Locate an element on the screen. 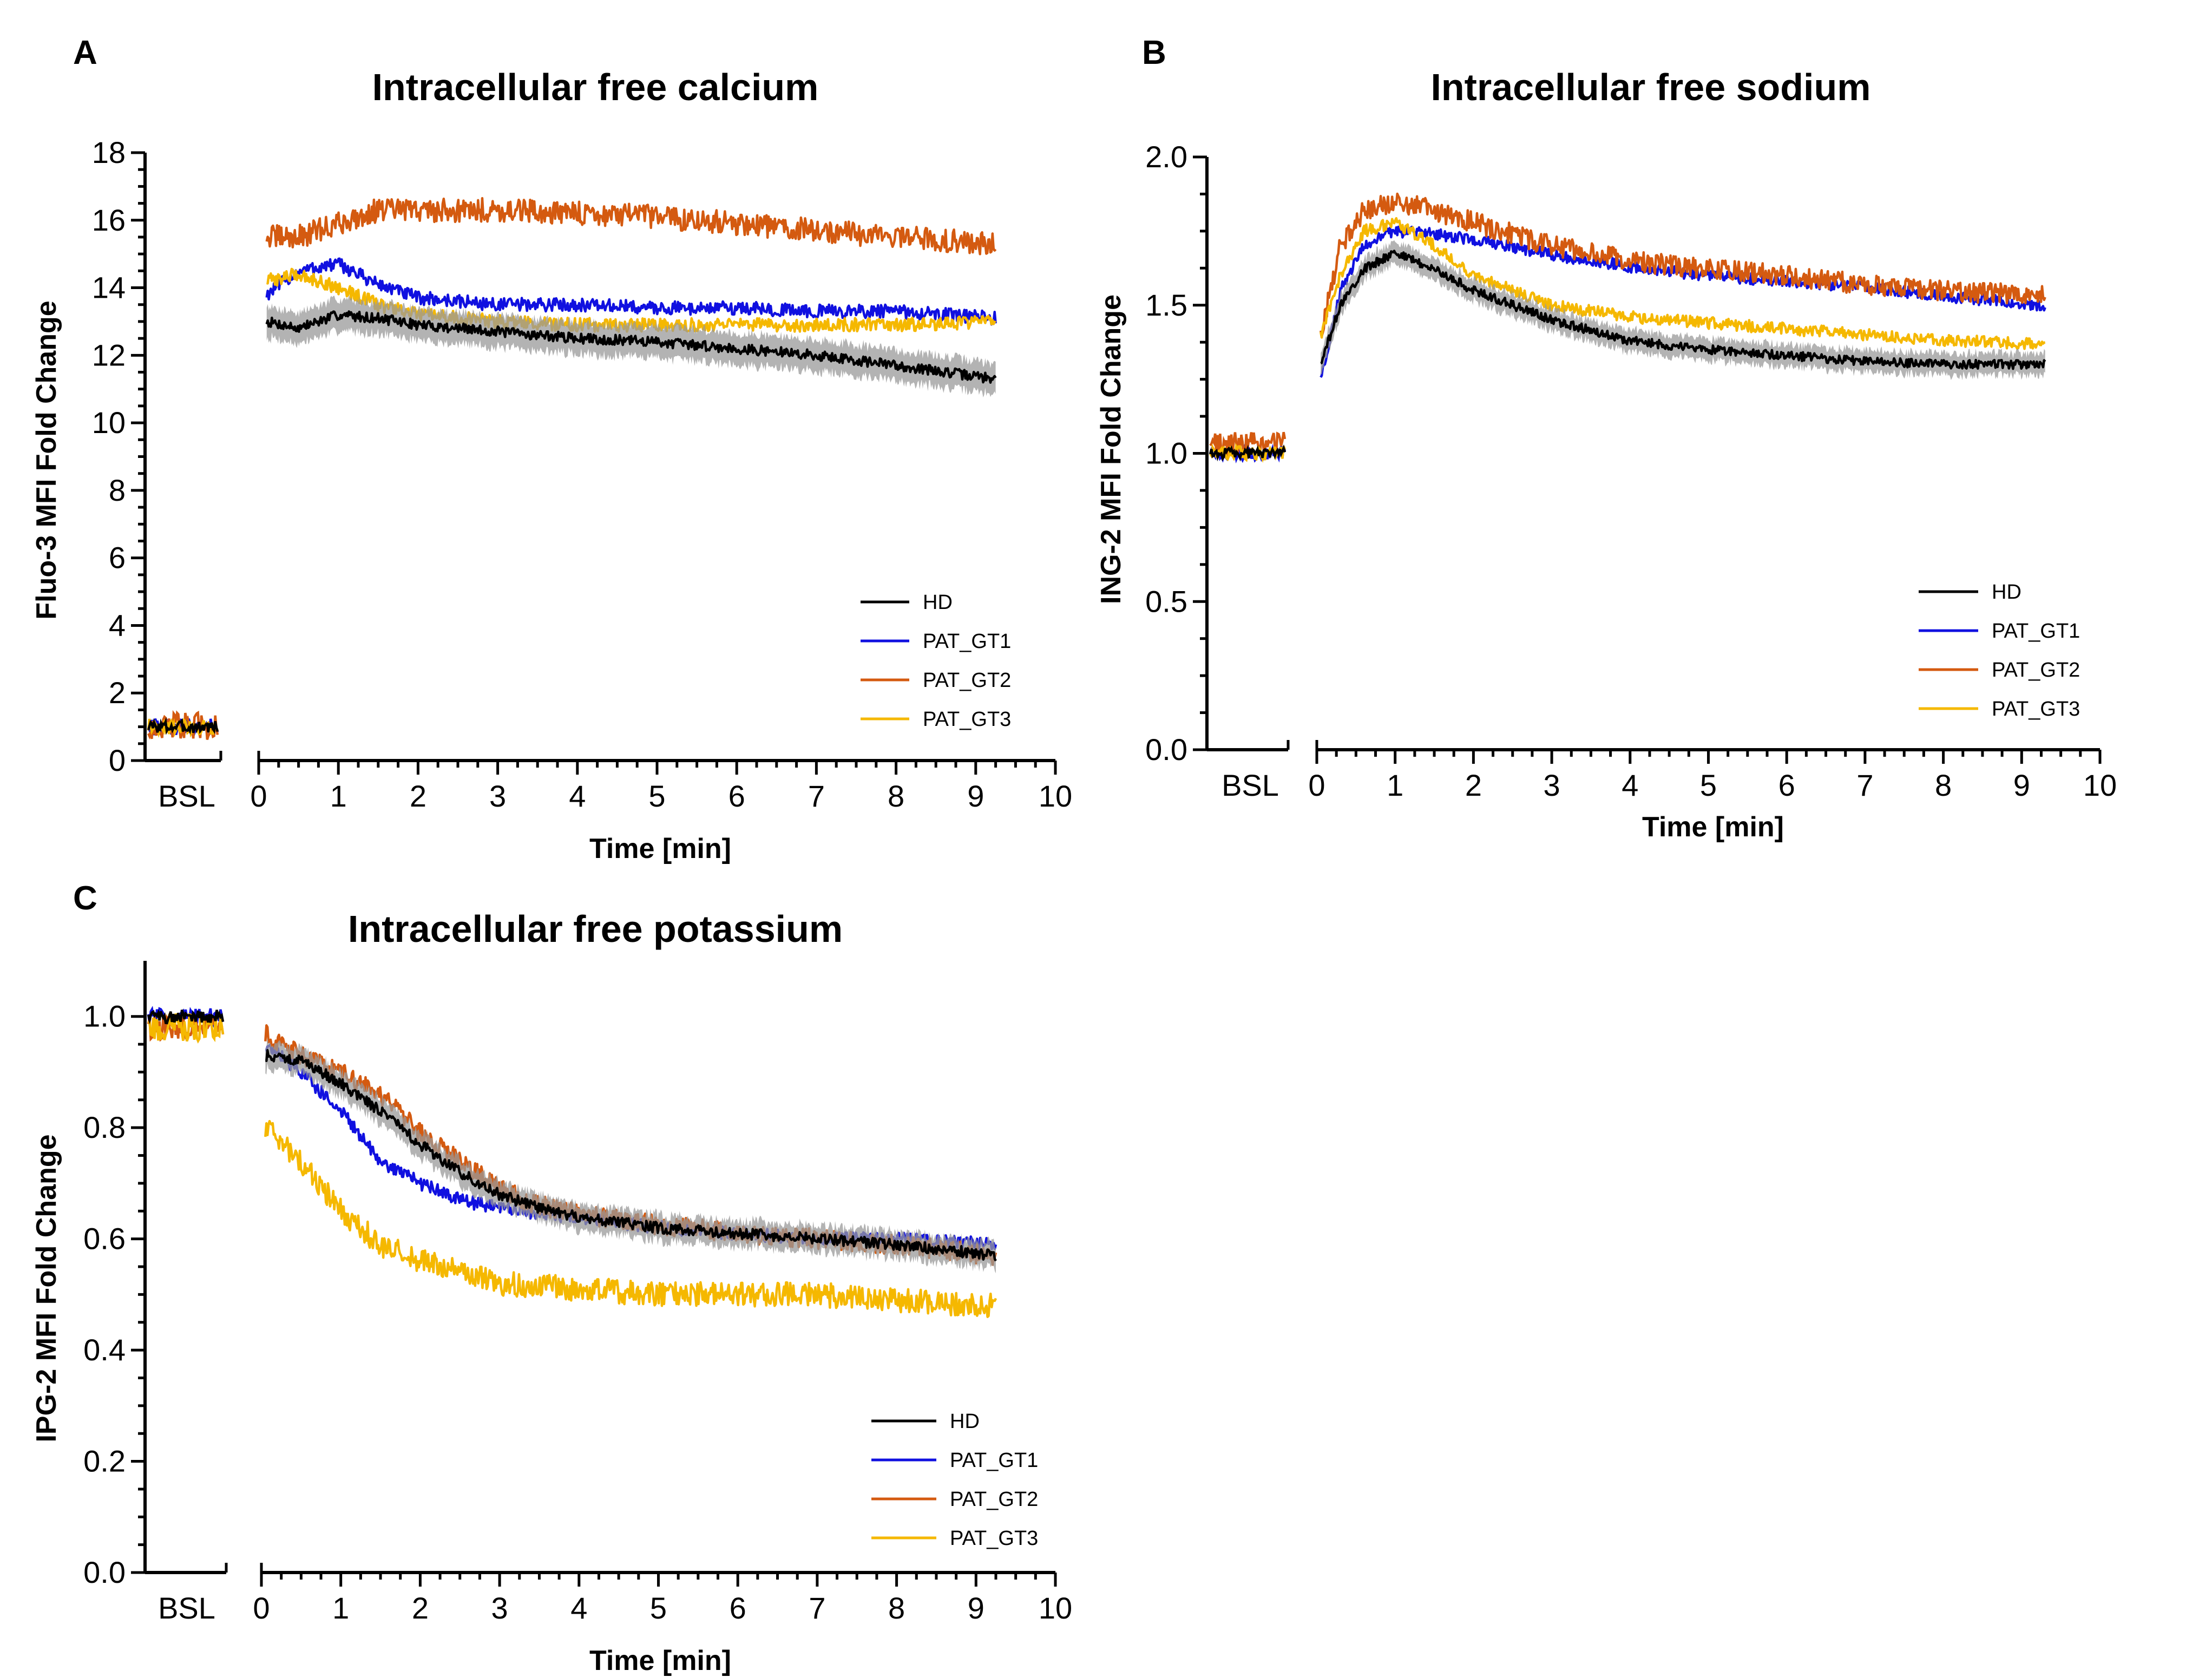 The height and width of the screenshot is (1677, 2212). y-tick-label: 2.0 is located at coordinates (1166, 157).